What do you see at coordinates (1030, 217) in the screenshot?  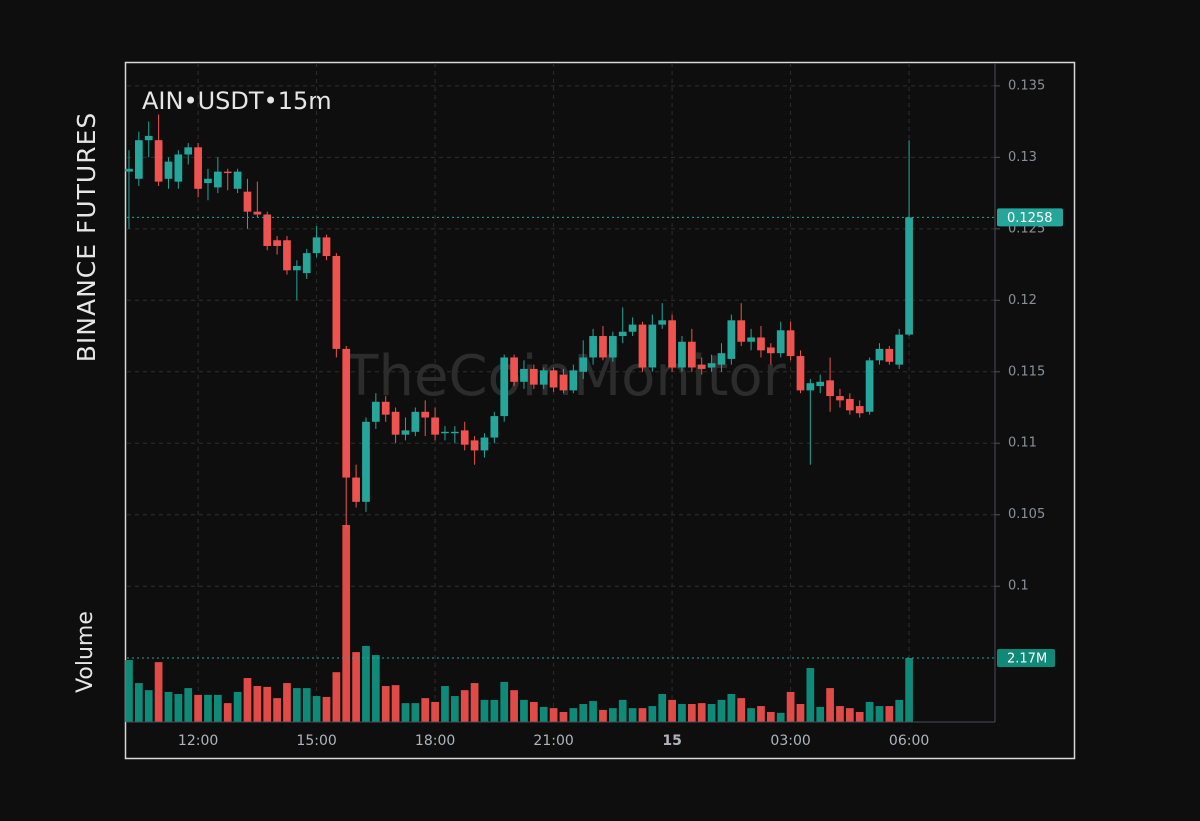 I see `last-price-badge` at bounding box center [1030, 217].